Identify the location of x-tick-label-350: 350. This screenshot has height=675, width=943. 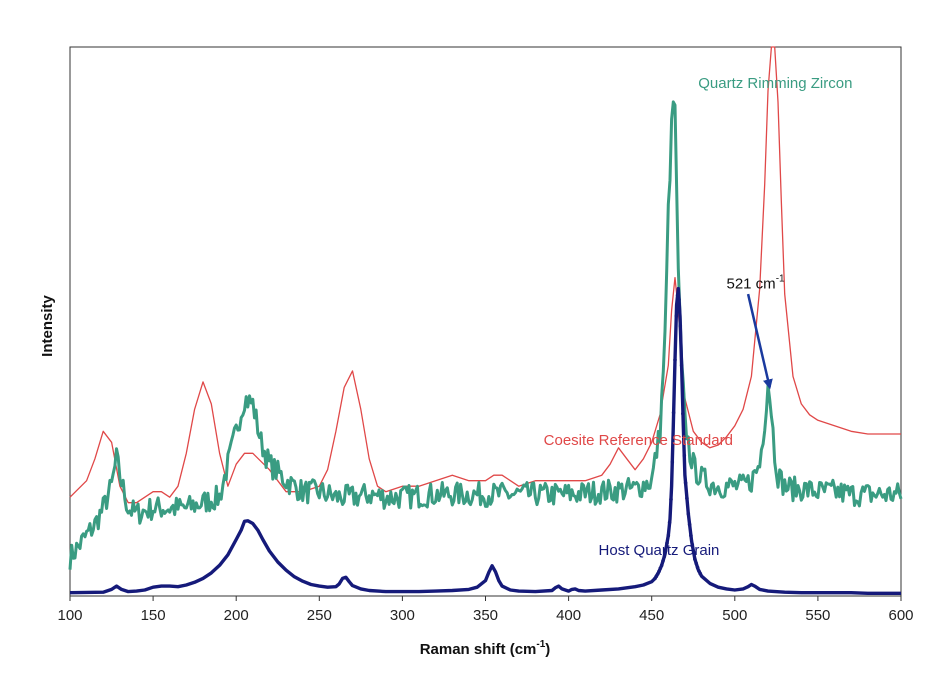
(485, 615).